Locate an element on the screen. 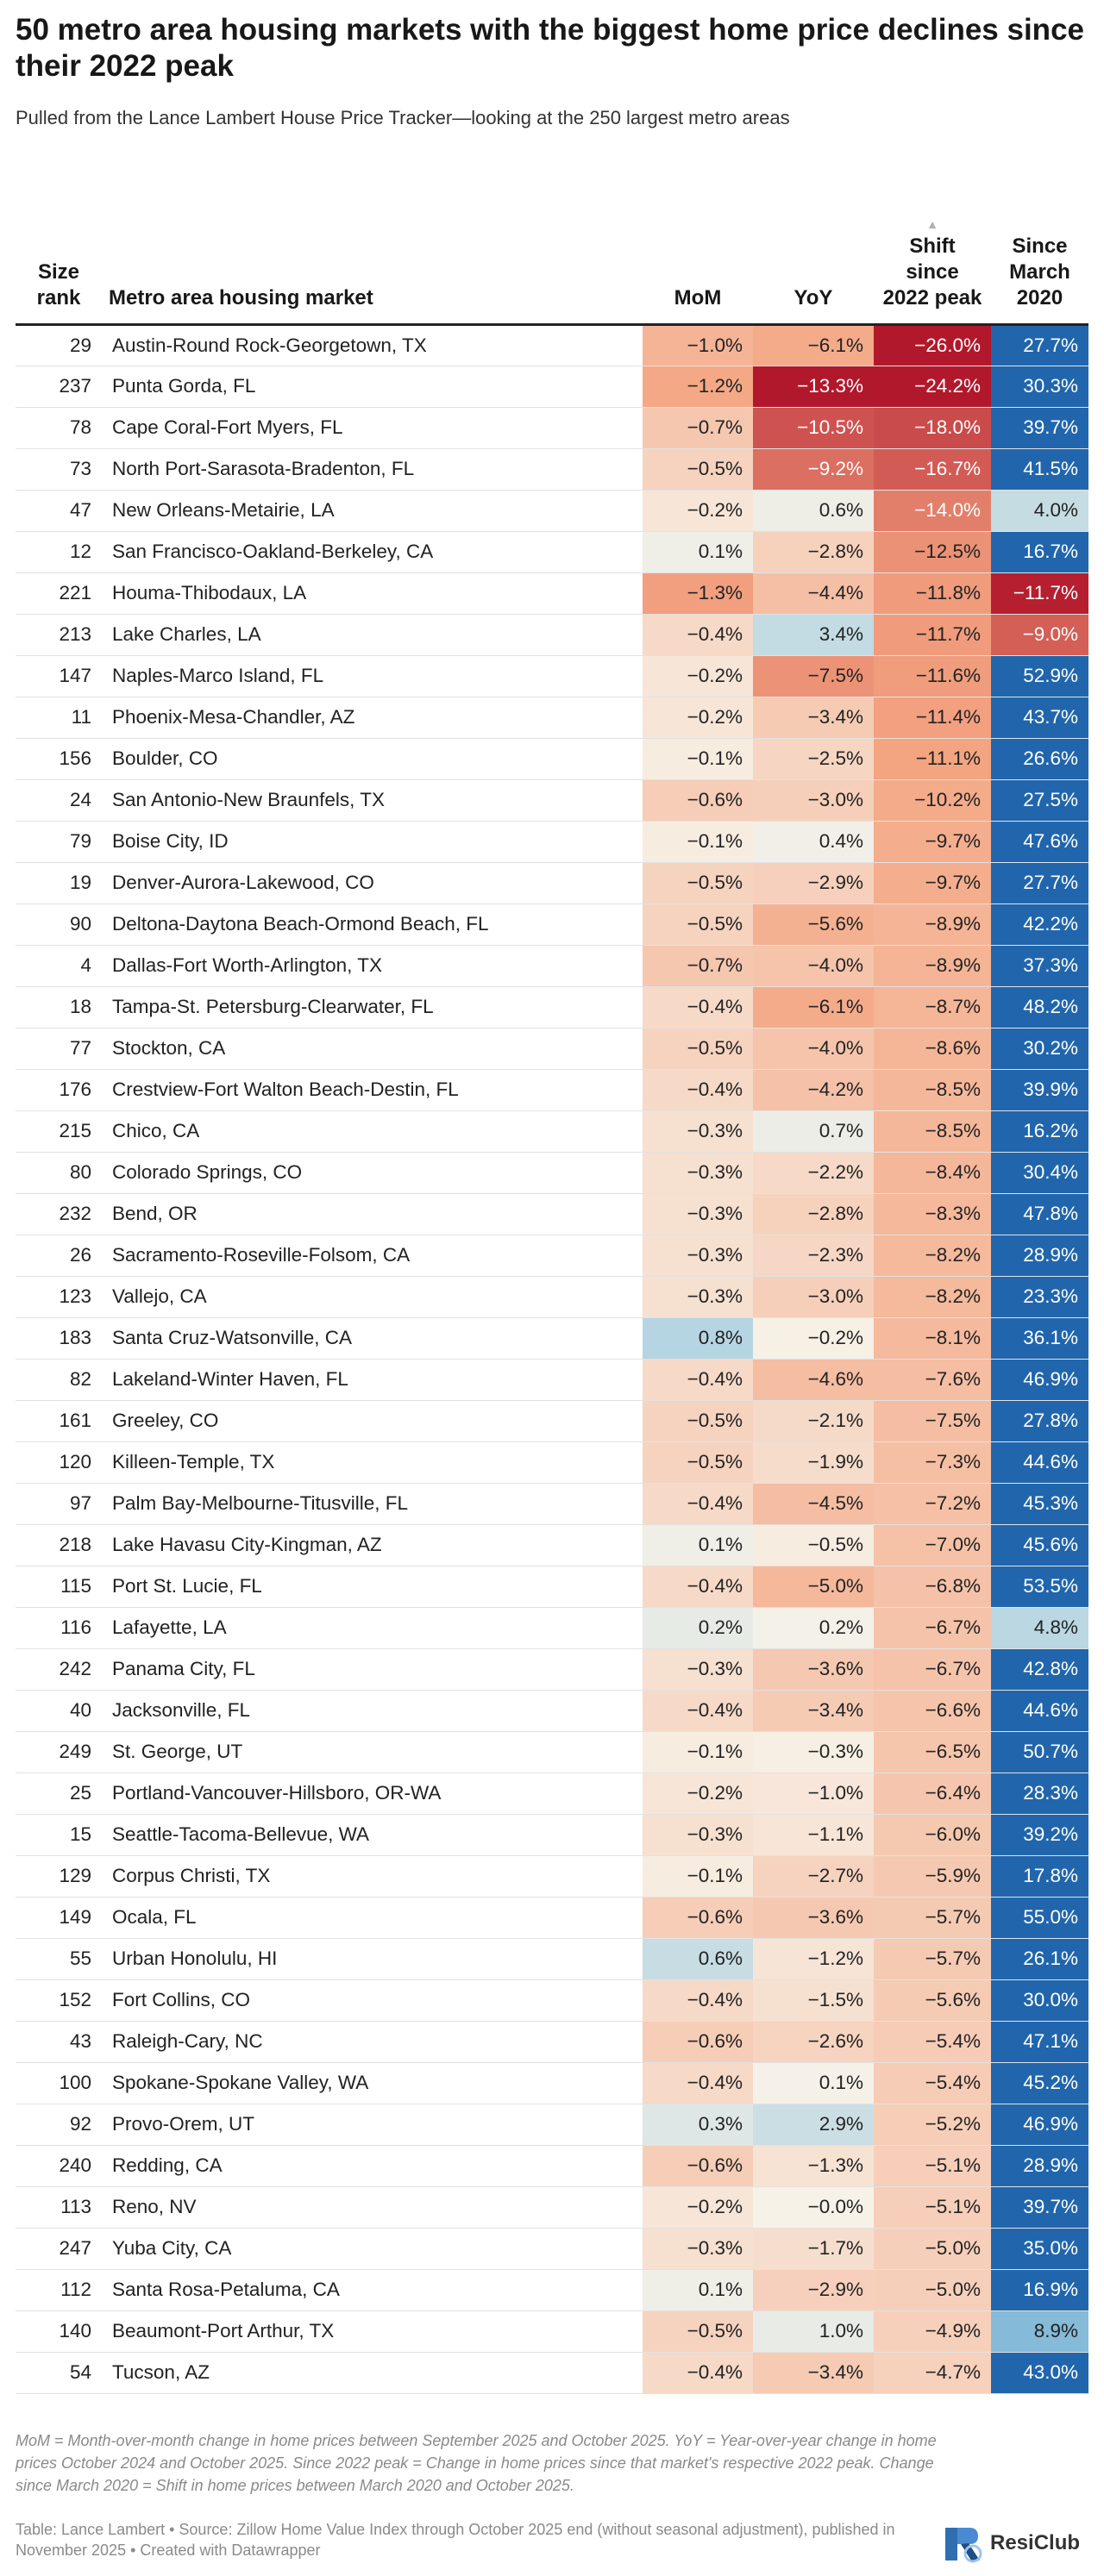 This screenshot has height=2576, width=1104. peak-cell: −8.7% is located at coordinates (932, 1008).